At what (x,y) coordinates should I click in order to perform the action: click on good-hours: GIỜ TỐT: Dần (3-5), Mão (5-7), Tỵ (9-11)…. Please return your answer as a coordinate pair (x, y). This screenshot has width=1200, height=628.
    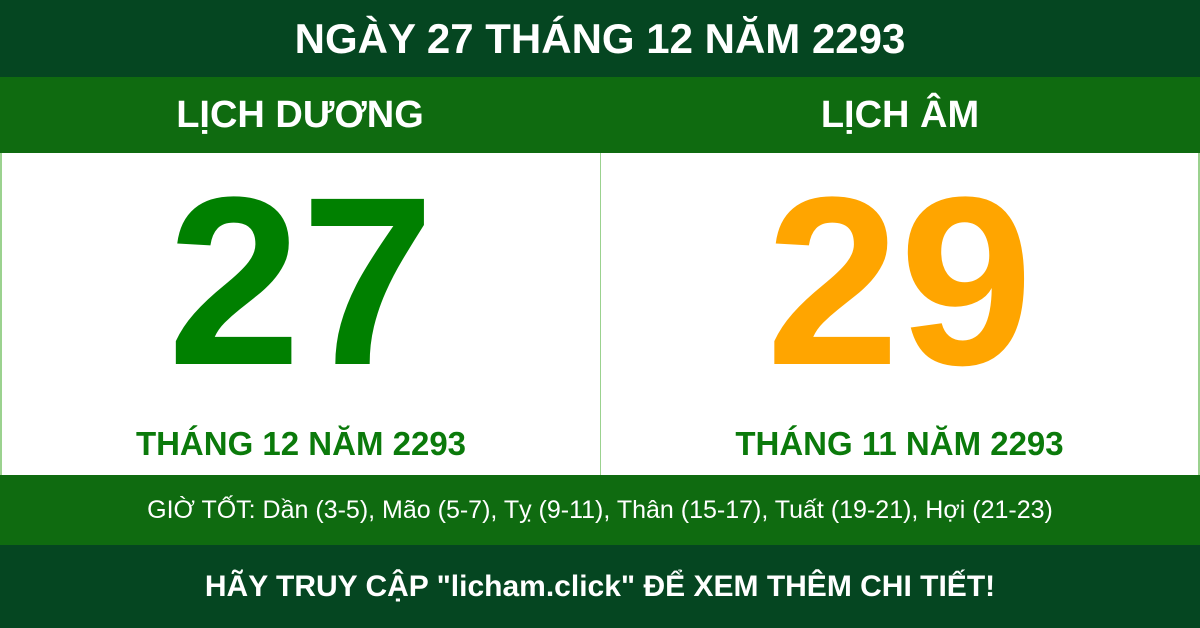
    Looking at the image, I should click on (600, 510).